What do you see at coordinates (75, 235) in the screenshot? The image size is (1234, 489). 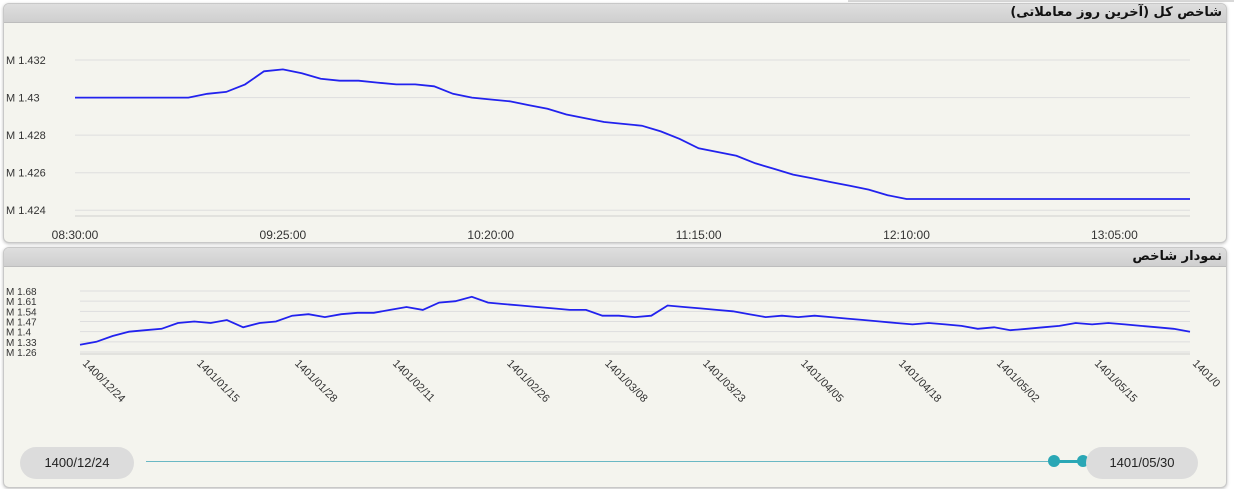 I see `x-tick-label: 08:30:00` at bounding box center [75, 235].